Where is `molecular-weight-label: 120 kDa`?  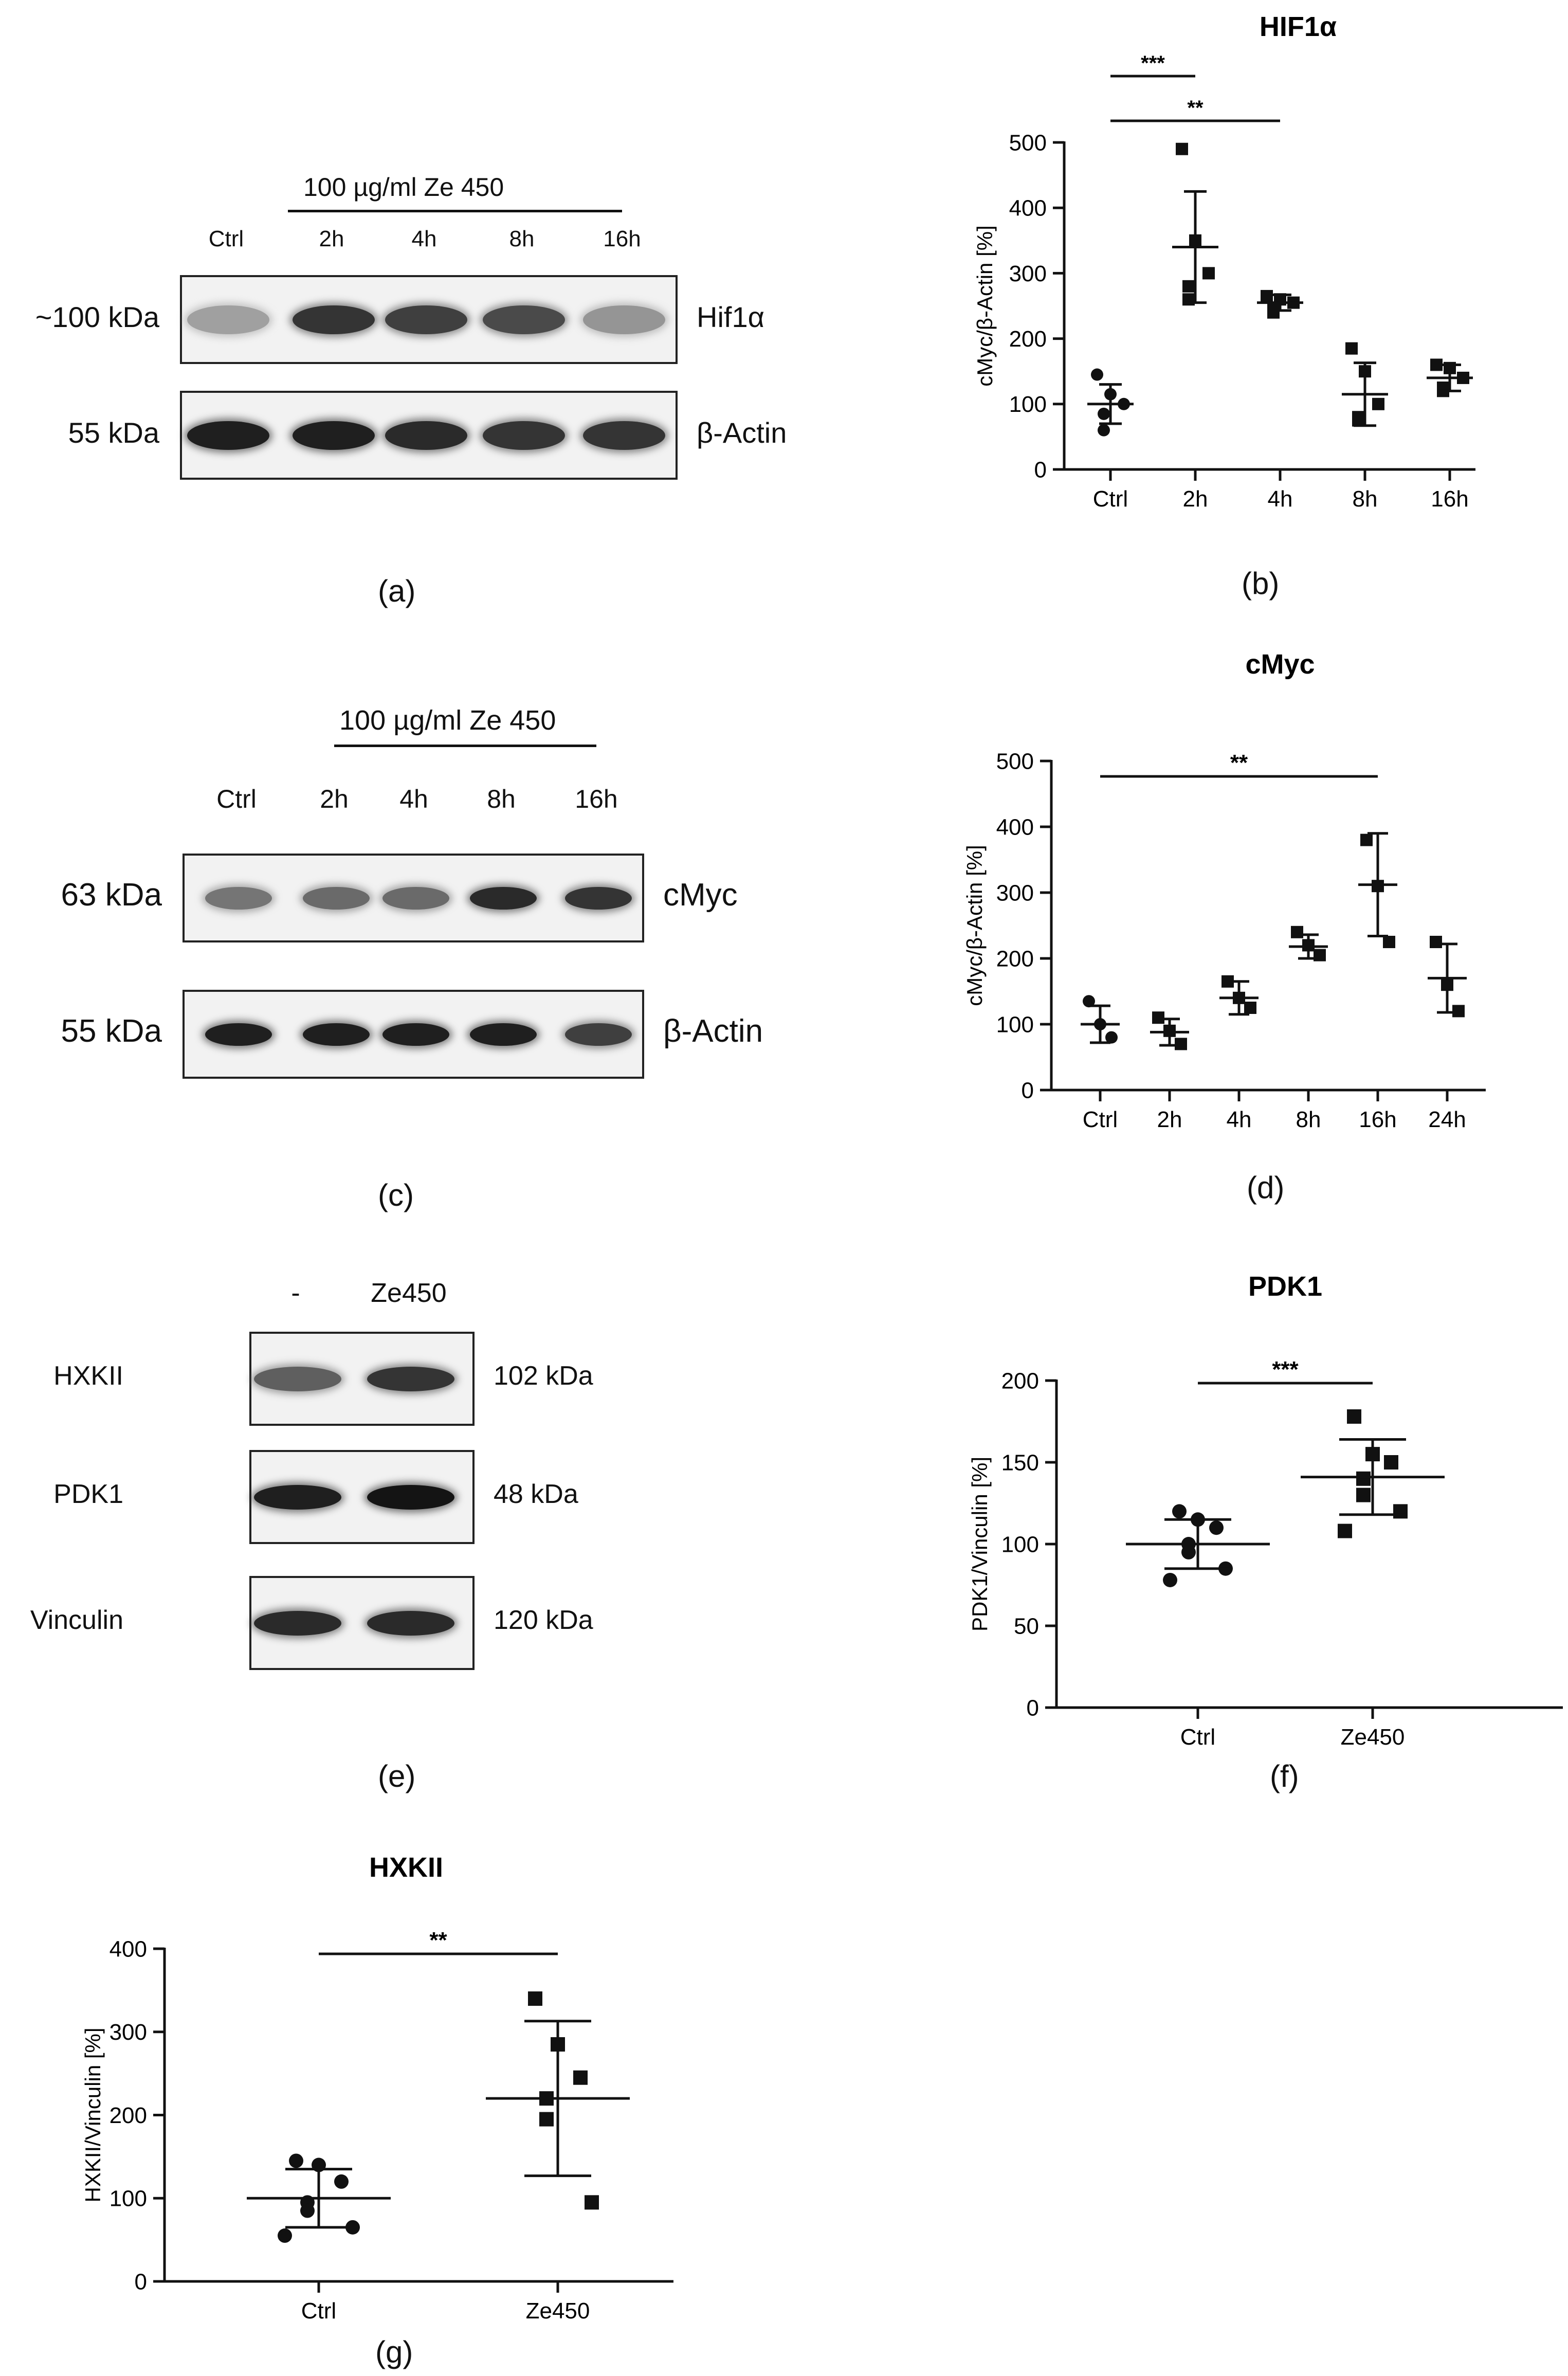 molecular-weight-label: 120 kDa is located at coordinates (543, 1620).